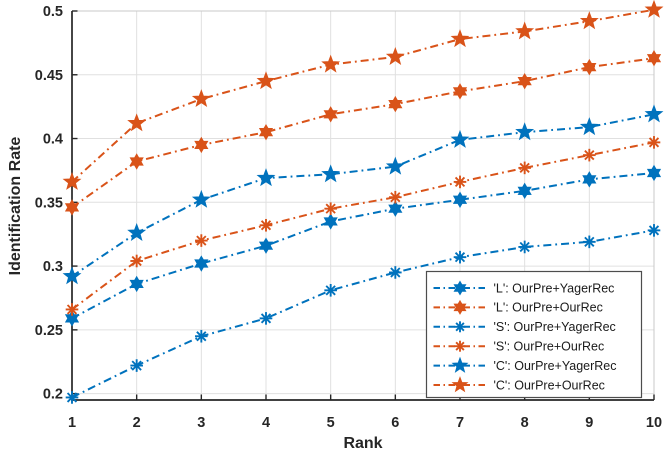 The height and width of the screenshot is (459, 664). What do you see at coordinates (548, 308) in the screenshot?
I see `legend-label: 'L': OurPre+OurRec` at bounding box center [548, 308].